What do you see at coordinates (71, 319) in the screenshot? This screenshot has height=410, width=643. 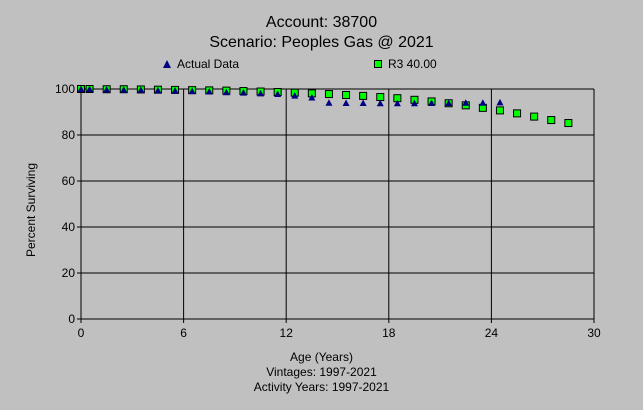 I see `y-tick-label: 0` at bounding box center [71, 319].